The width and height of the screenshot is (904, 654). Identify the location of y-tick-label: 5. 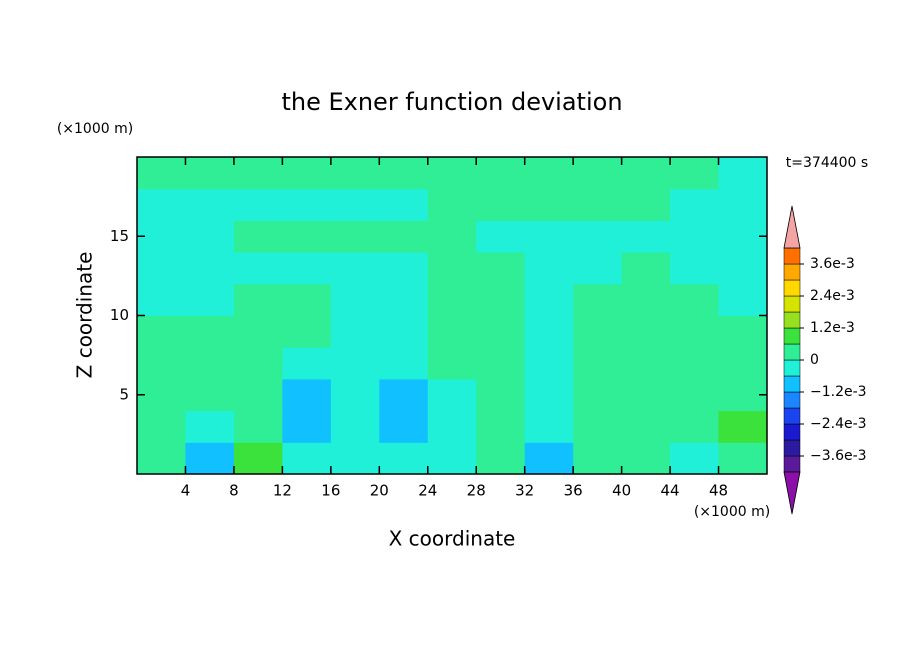
(124, 394).